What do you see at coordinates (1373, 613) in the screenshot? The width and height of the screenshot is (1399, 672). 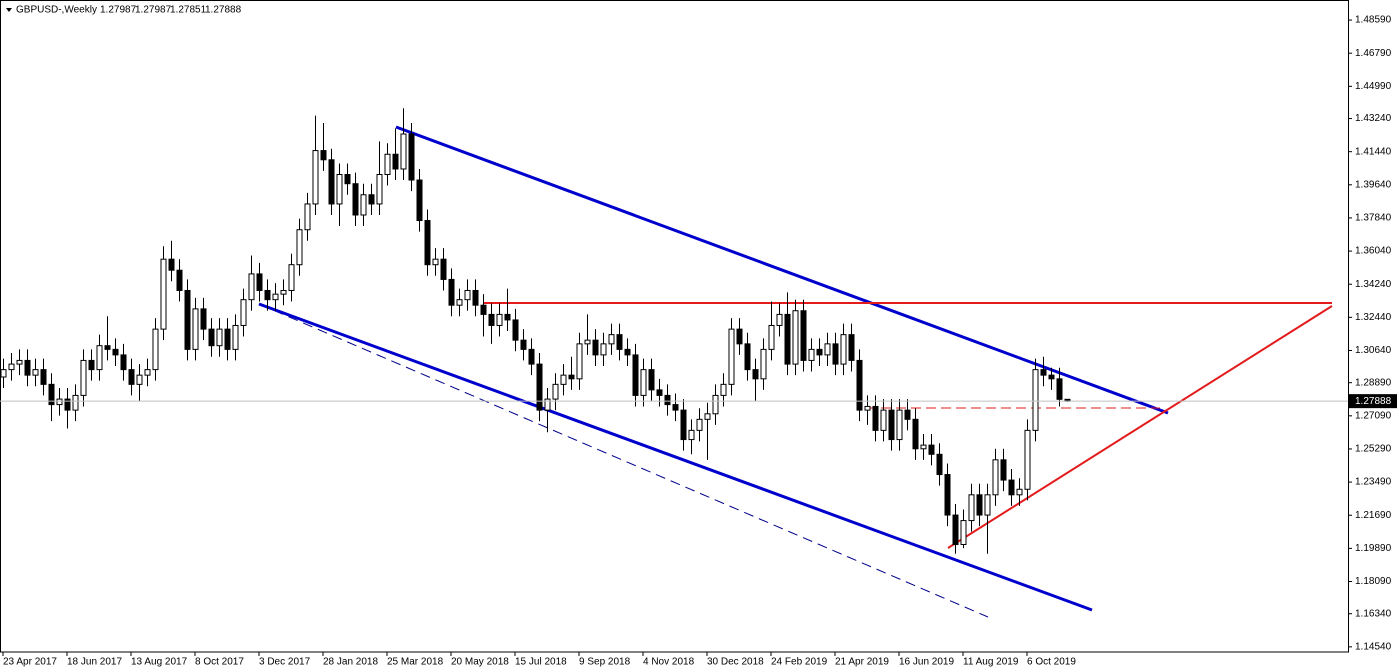 I see `y-tick-label: 1.16340` at bounding box center [1373, 613].